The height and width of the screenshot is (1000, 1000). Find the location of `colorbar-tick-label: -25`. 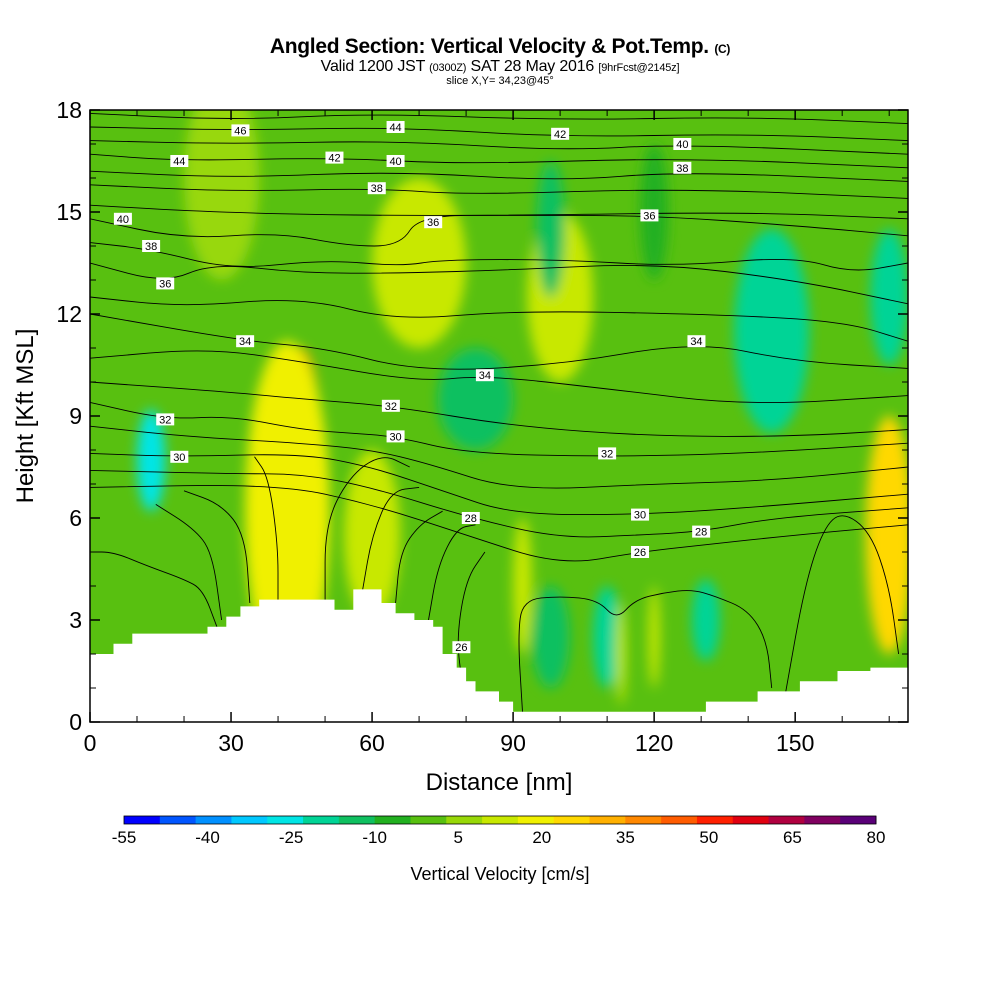

colorbar-tick-label: -25 is located at coordinates (291, 837).